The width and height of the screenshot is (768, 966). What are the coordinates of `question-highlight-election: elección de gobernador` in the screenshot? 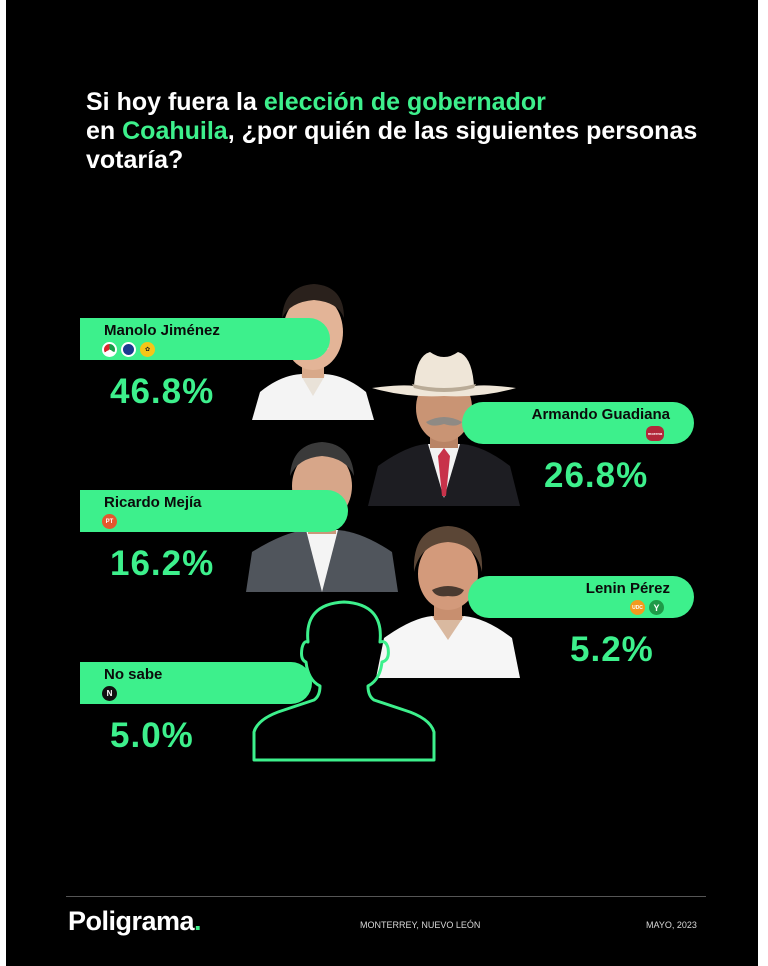 It's located at (404, 102).